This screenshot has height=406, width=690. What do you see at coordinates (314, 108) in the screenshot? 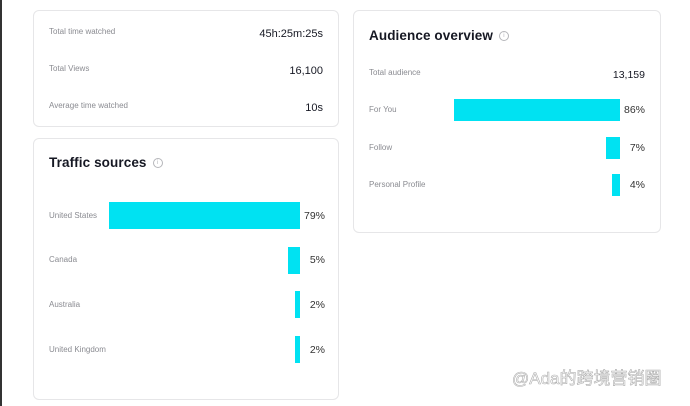
I see `avg-time-value: 10s` at bounding box center [314, 108].